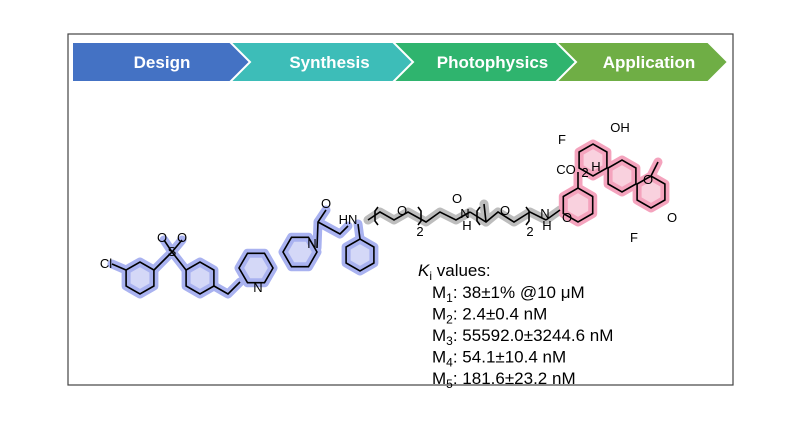 This screenshot has width=800, height=424. I want to click on ki-line: M3: 55592.0±3244.6 nM, so click(522, 337).